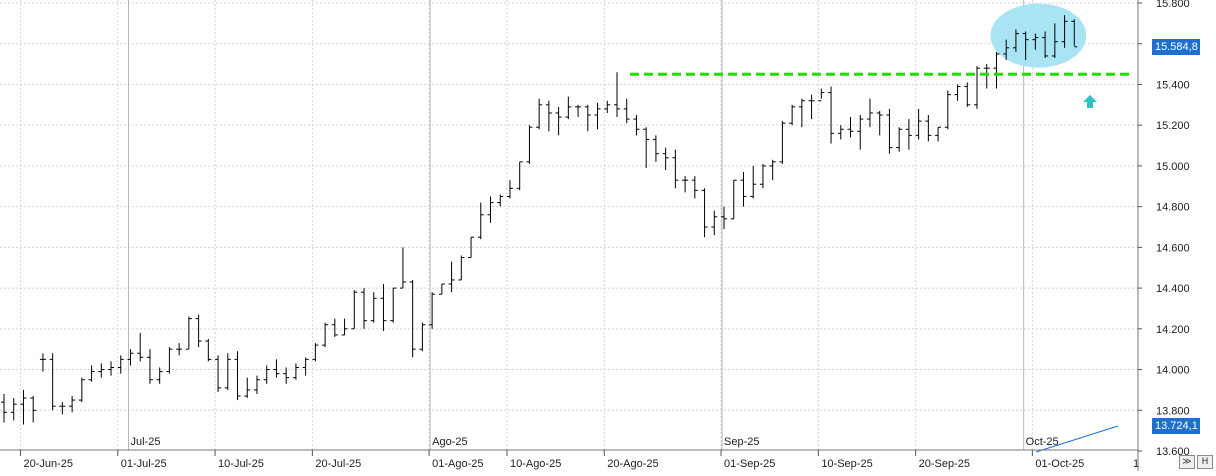 The width and height of the screenshot is (1216, 476). What do you see at coordinates (1136, 464) in the screenshot?
I see `x-end-label: 1` at bounding box center [1136, 464].